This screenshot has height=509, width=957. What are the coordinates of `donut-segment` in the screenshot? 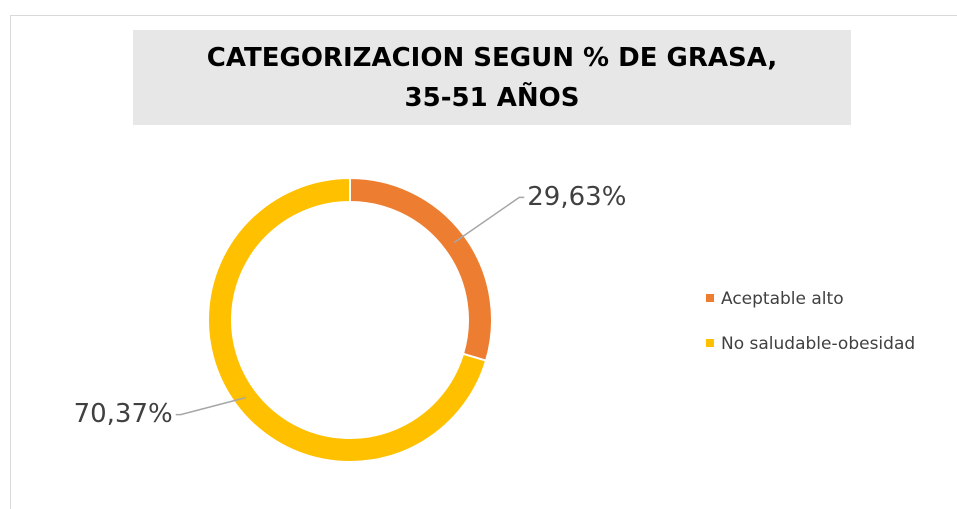 It's located at (421, 269).